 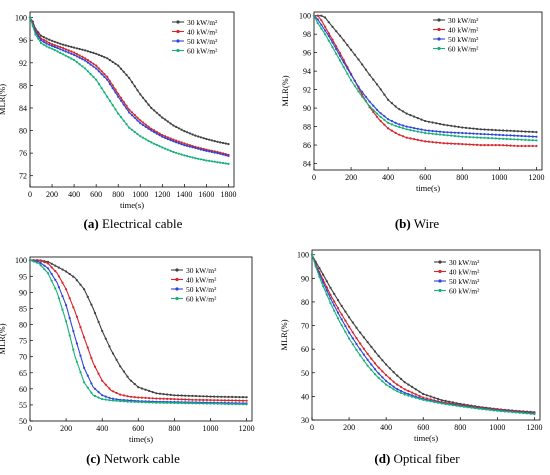 I want to click on y-tick-label: 85, so click(x=23, y=308).